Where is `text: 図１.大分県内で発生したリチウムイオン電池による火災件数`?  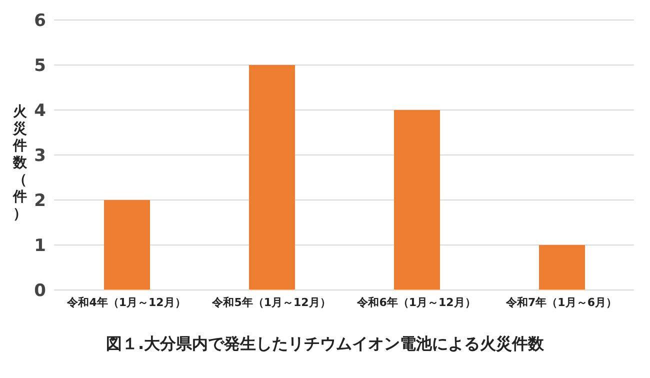 text: 図１.大分県内で発生したリチウムイオン電池による火災件数 is located at coordinates (325, 344).